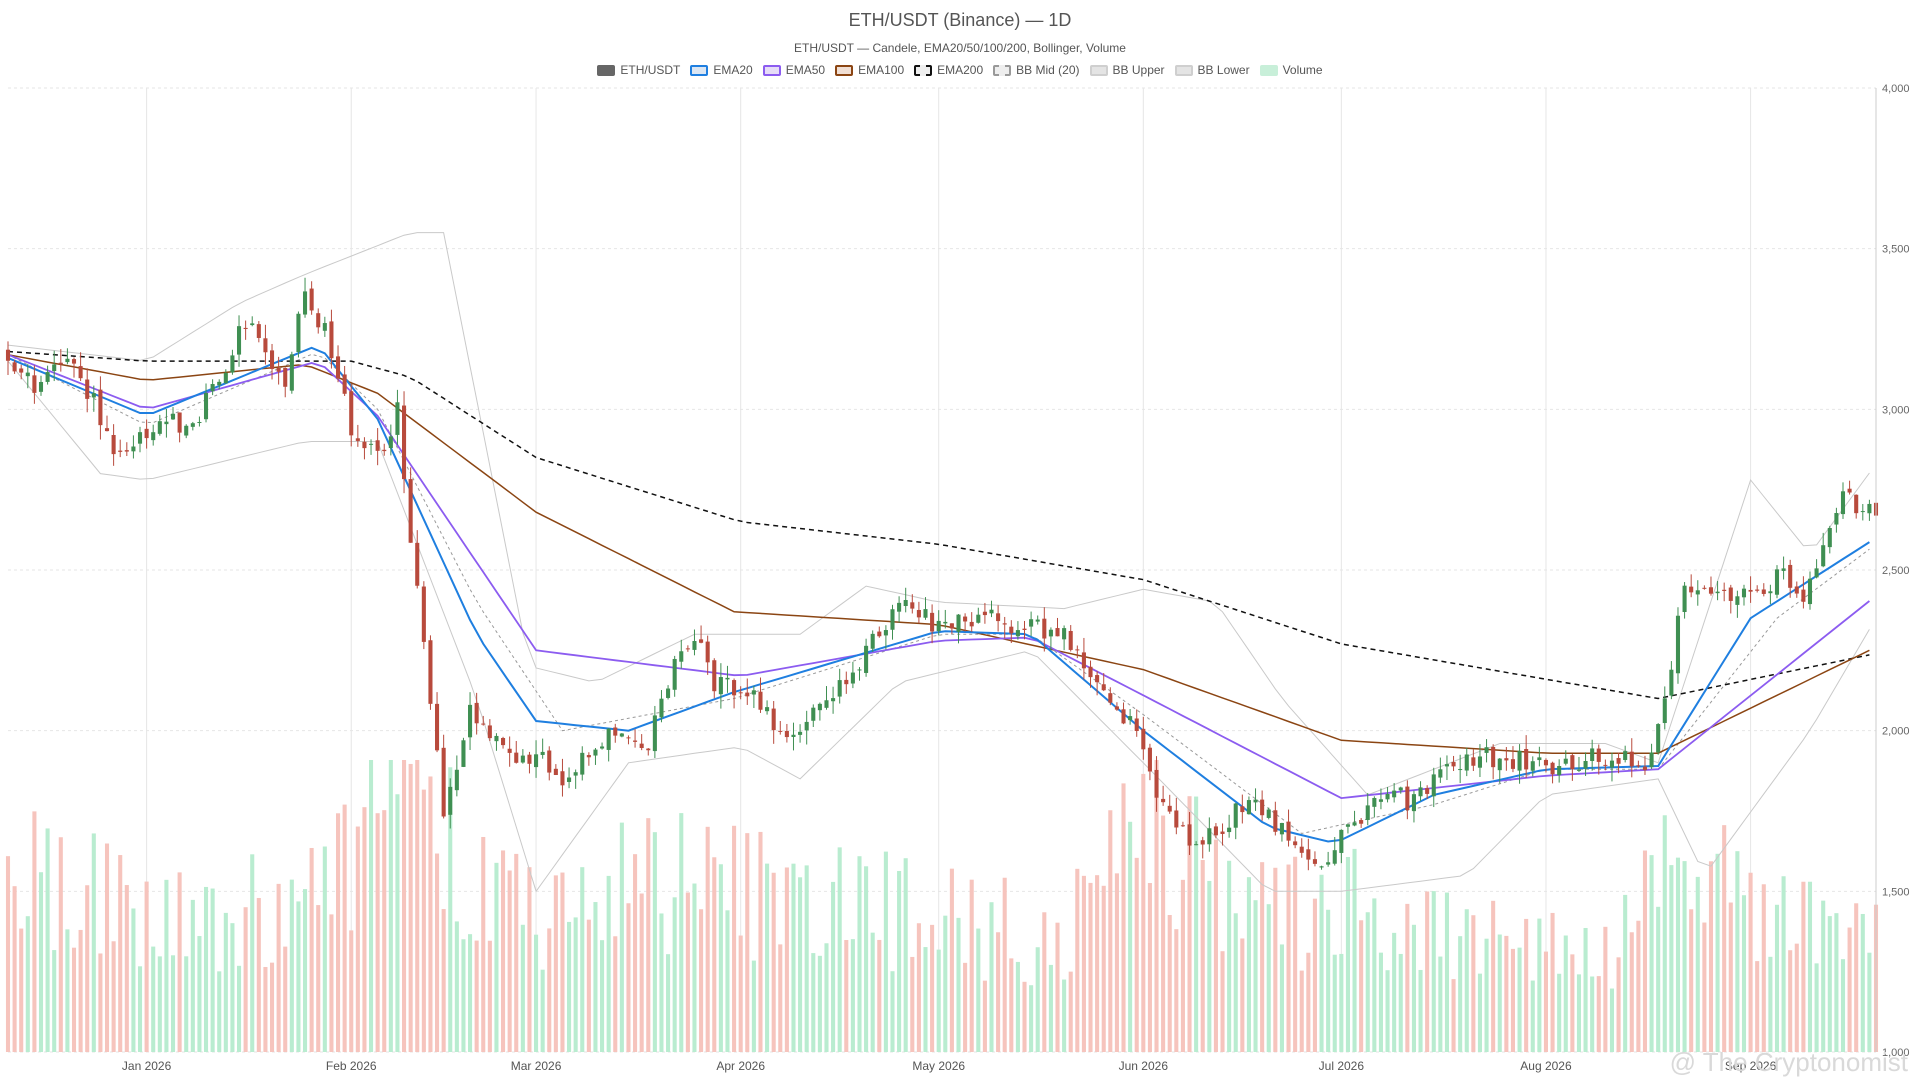  What do you see at coordinates (638, 70) in the screenshot?
I see `legend-item: ETH/USDT` at bounding box center [638, 70].